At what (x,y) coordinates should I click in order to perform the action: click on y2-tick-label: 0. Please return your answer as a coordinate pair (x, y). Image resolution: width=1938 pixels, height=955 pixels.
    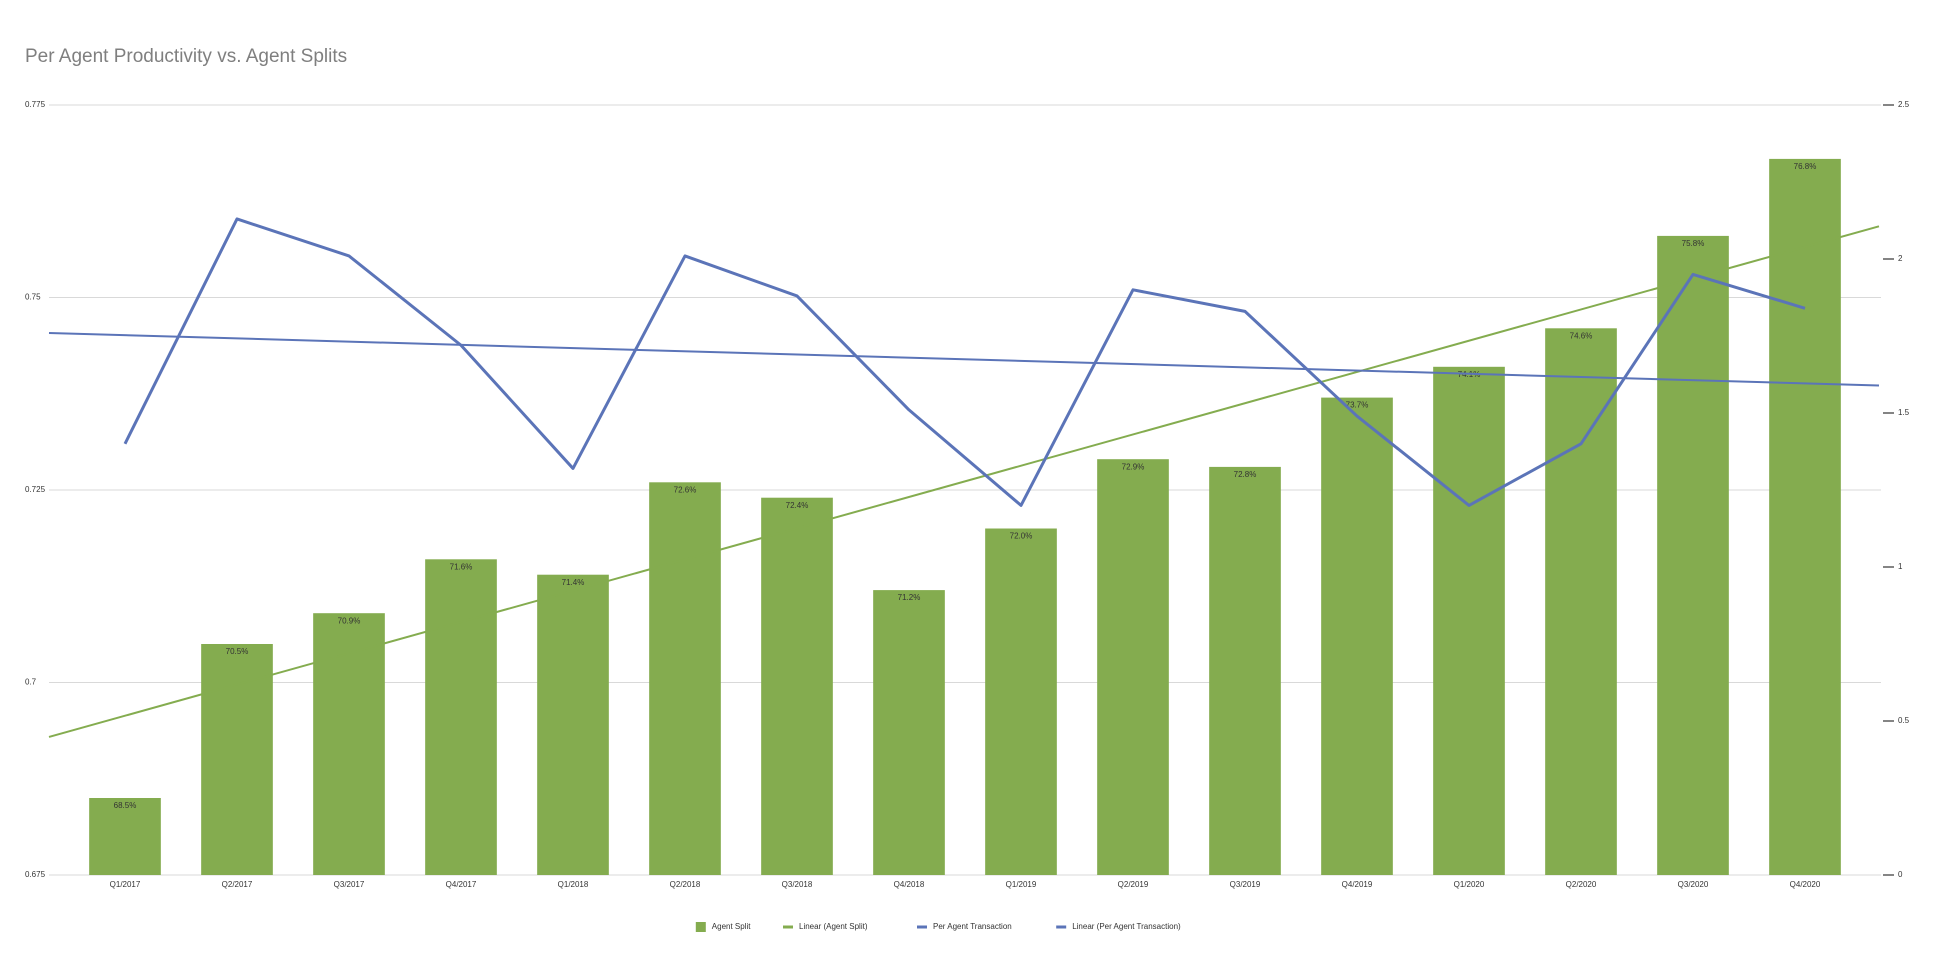
    Looking at the image, I should click on (1900, 874).